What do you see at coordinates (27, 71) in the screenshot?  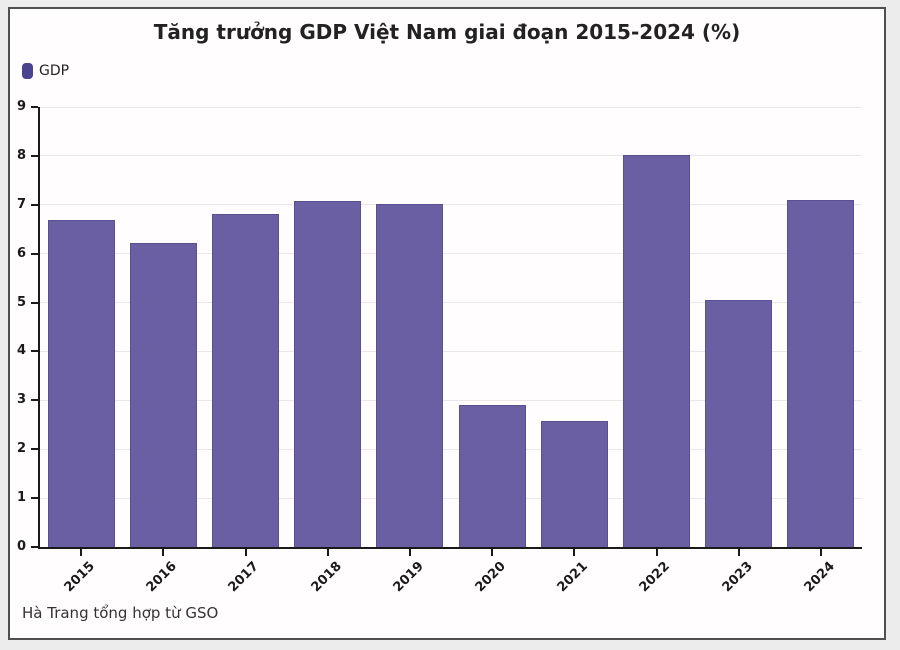 I see `legend-swatch-gdp` at bounding box center [27, 71].